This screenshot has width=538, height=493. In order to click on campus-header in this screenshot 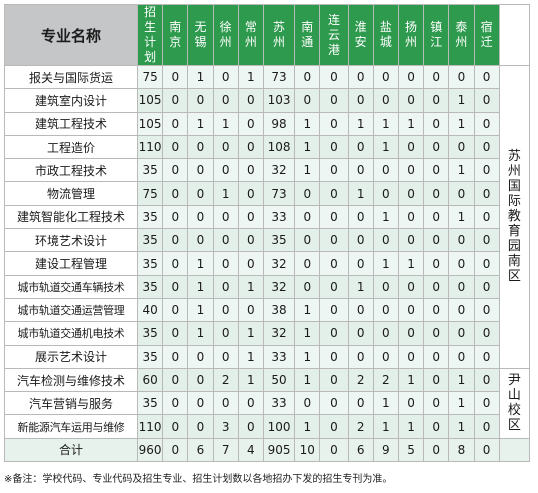, I will do `click(514, 35)`.